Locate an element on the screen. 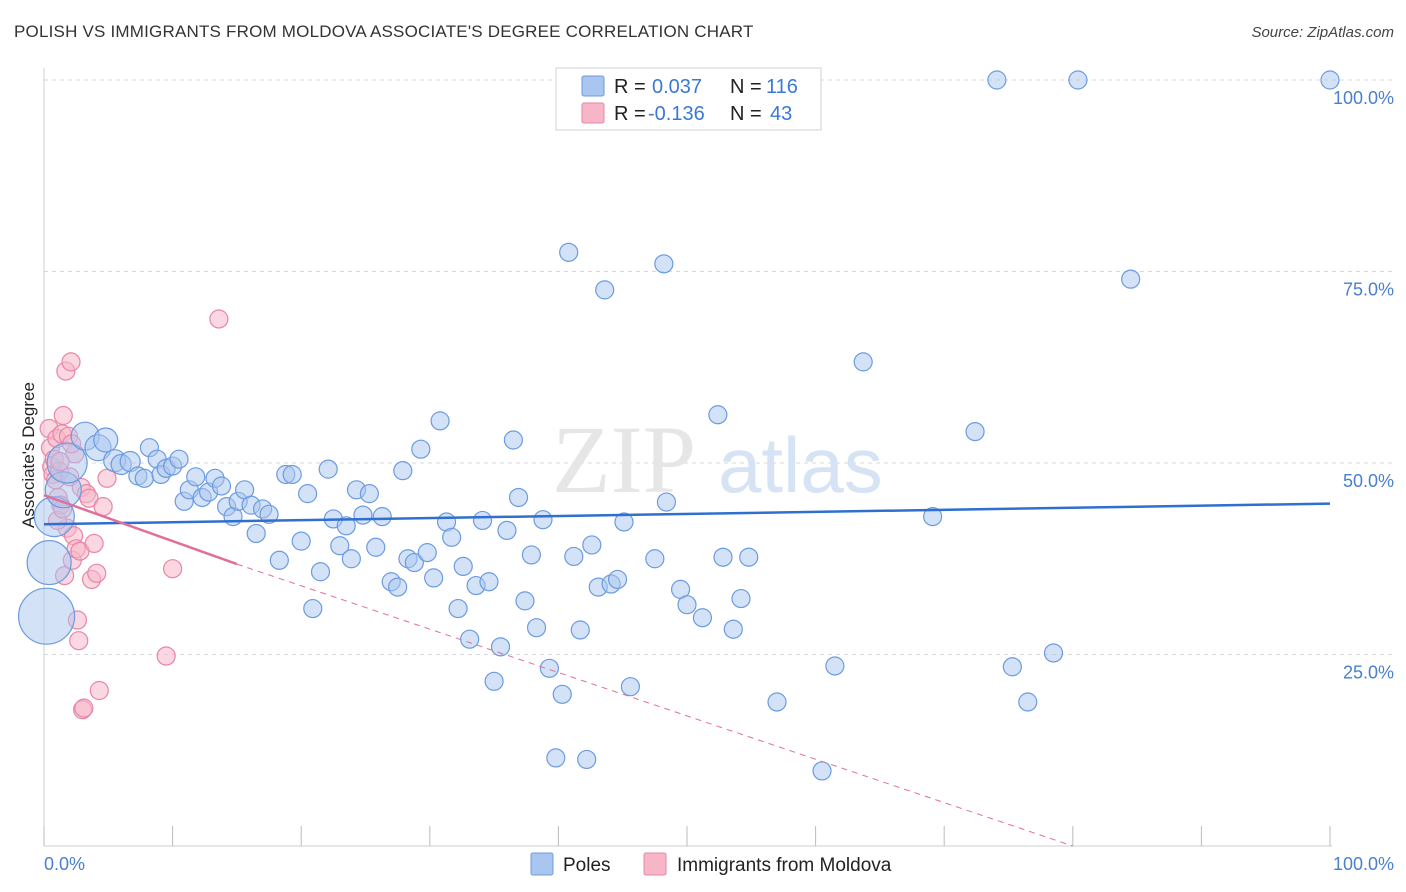 This screenshot has width=1406, height=892. stats-legend: R = 0.037 N = 116 R = -0.136 N = 43 is located at coordinates (688, 99).